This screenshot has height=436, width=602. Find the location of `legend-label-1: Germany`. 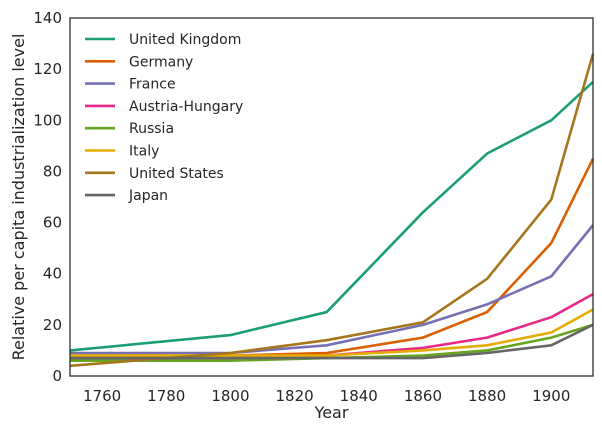

legend-label-1: Germany is located at coordinates (161, 62).